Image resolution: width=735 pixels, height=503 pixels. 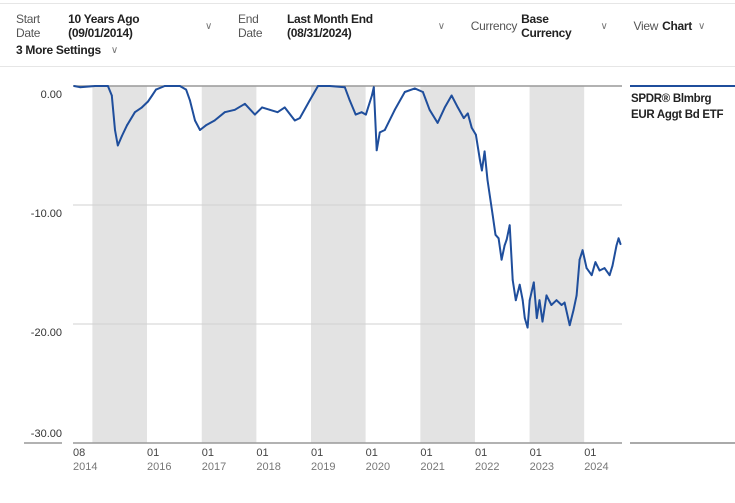 What do you see at coordinates (330, 26) in the screenshot?
I see `end-date-value: Last Month End (08/31/2024)` at bounding box center [330, 26].